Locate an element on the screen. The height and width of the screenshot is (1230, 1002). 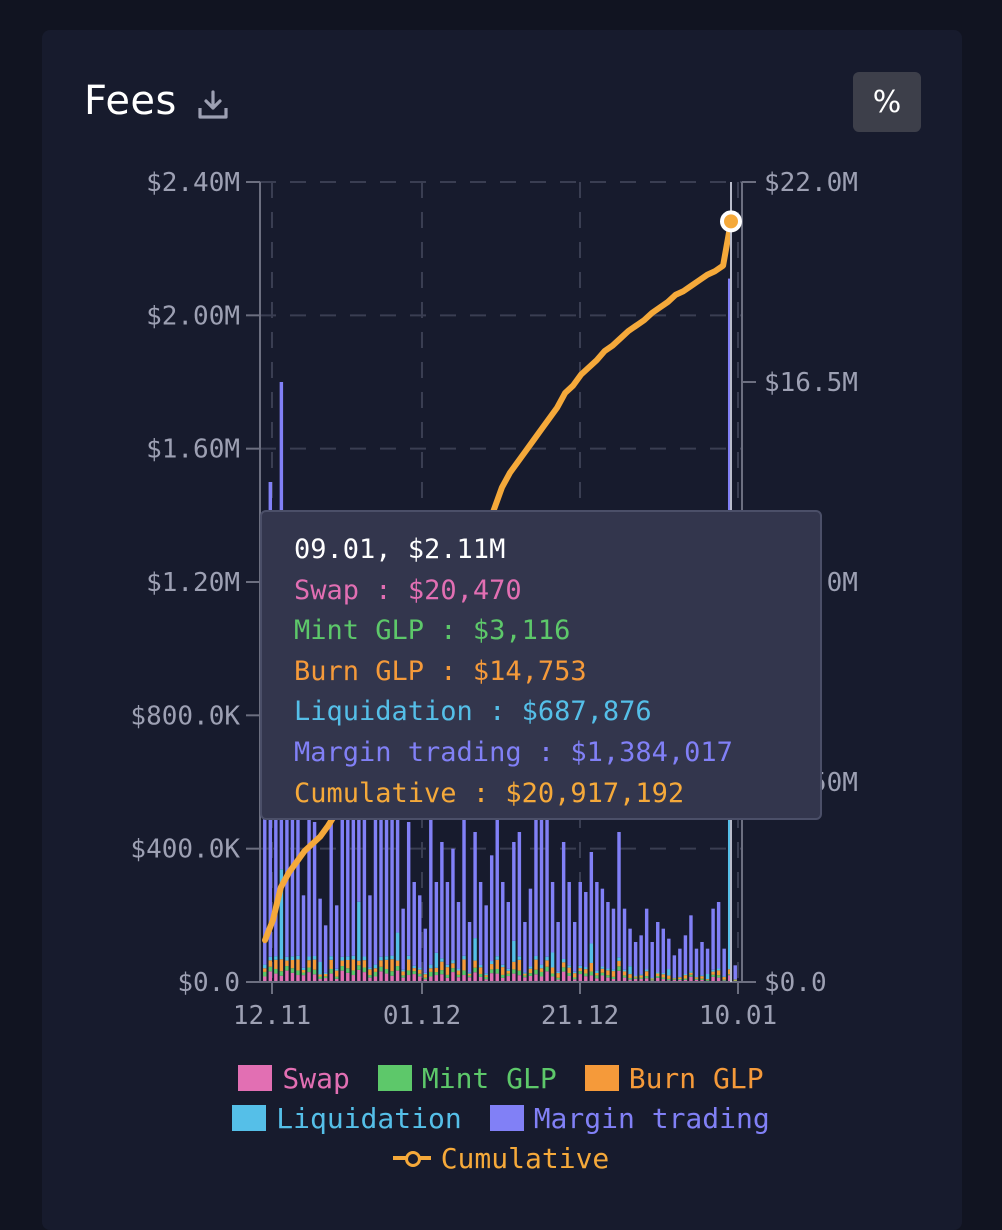
legend-item-margin-trading: Margin trading is located at coordinates (630, 1118).